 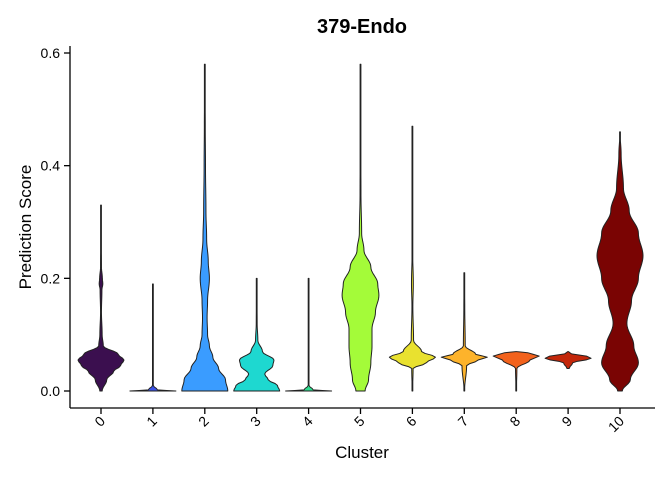 I want to click on x-tick-label: 2, so click(x=203, y=421).